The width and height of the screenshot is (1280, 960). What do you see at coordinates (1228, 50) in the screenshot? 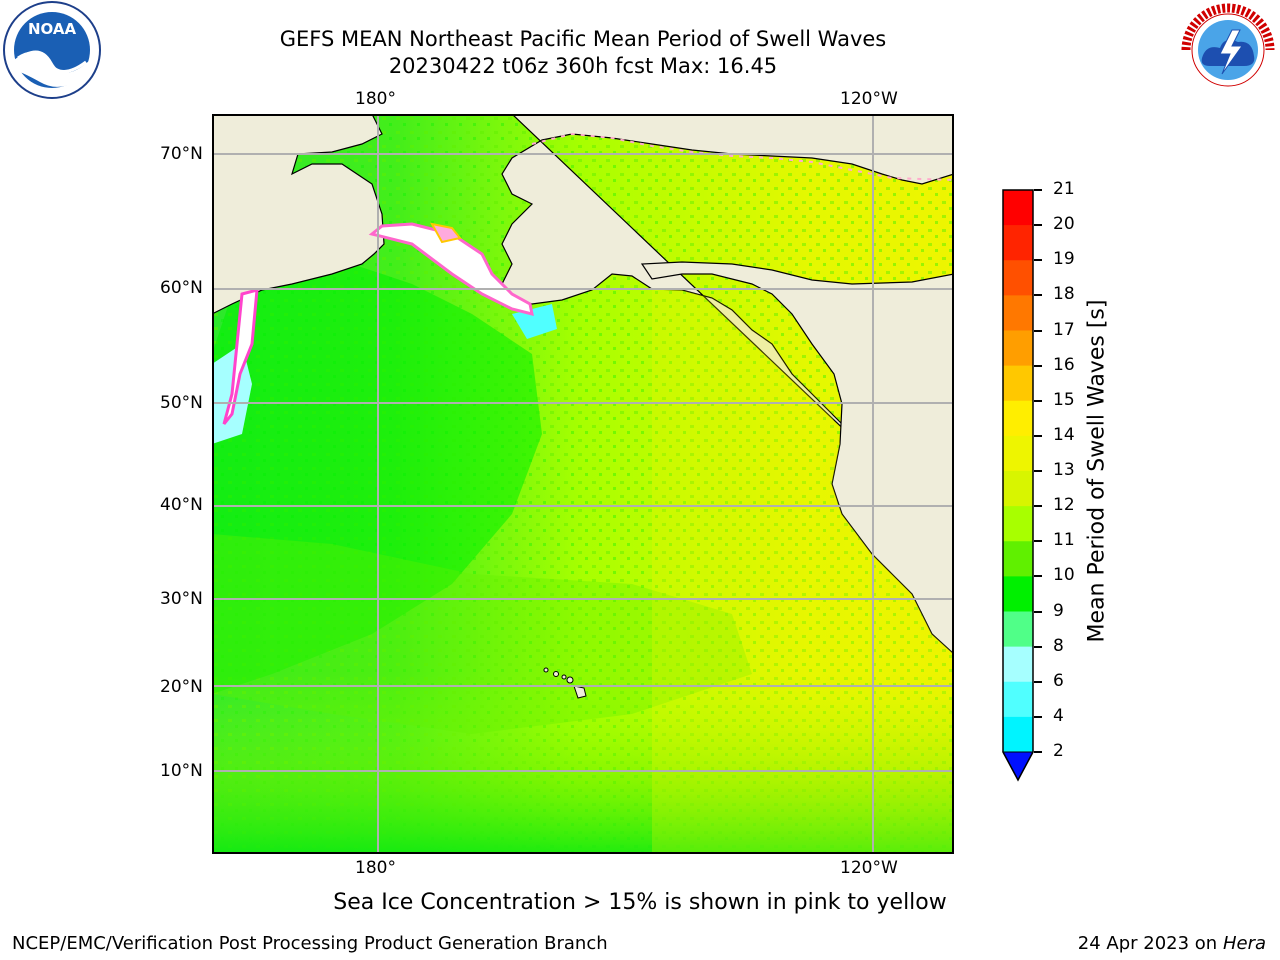
I see `nws-logo` at bounding box center [1228, 50].